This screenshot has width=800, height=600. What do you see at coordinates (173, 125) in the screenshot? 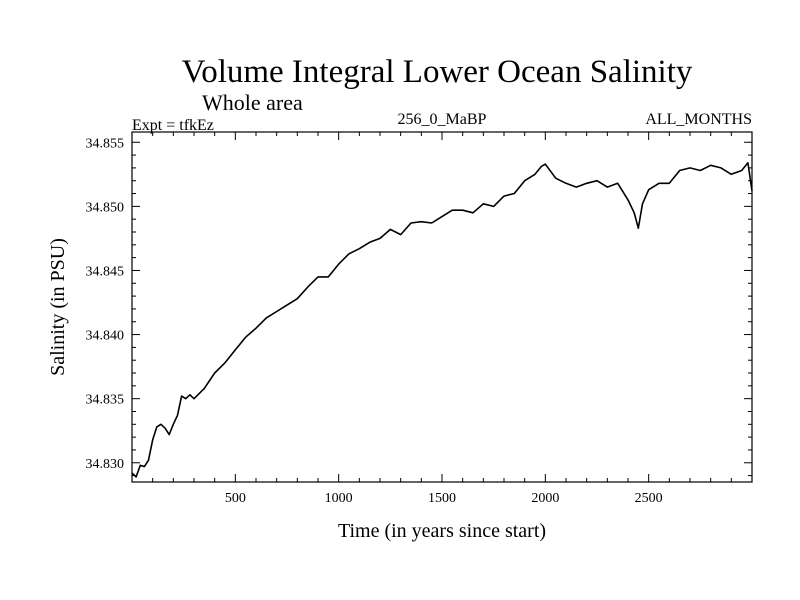
I see `experiment-label: Expt = tfkEz` at bounding box center [173, 125].